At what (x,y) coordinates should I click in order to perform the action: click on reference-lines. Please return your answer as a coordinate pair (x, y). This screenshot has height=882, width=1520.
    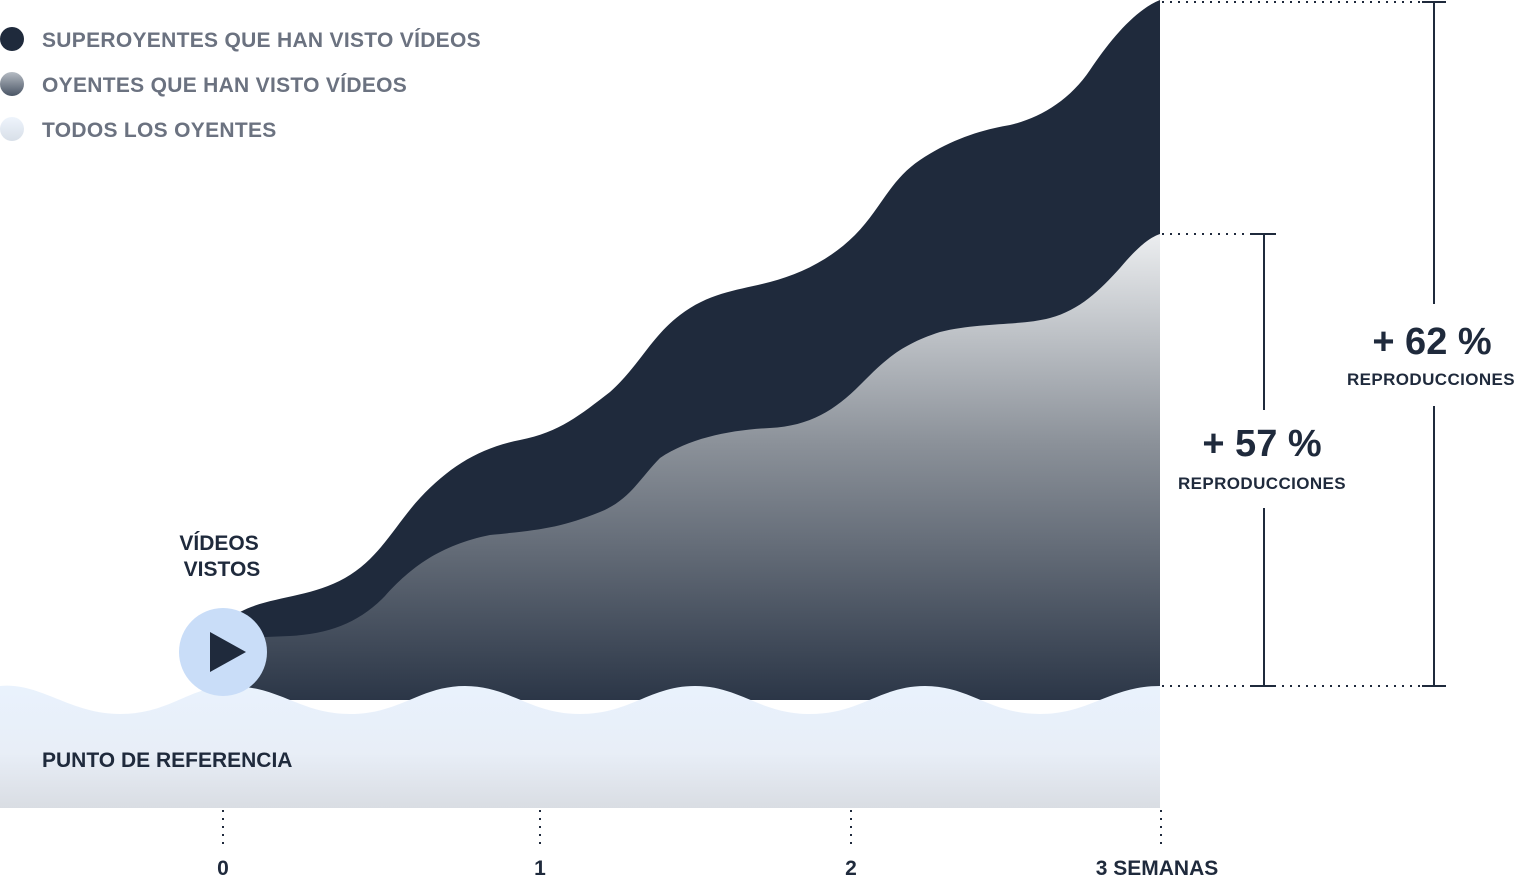
    Looking at the image, I should click on (1301, 344).